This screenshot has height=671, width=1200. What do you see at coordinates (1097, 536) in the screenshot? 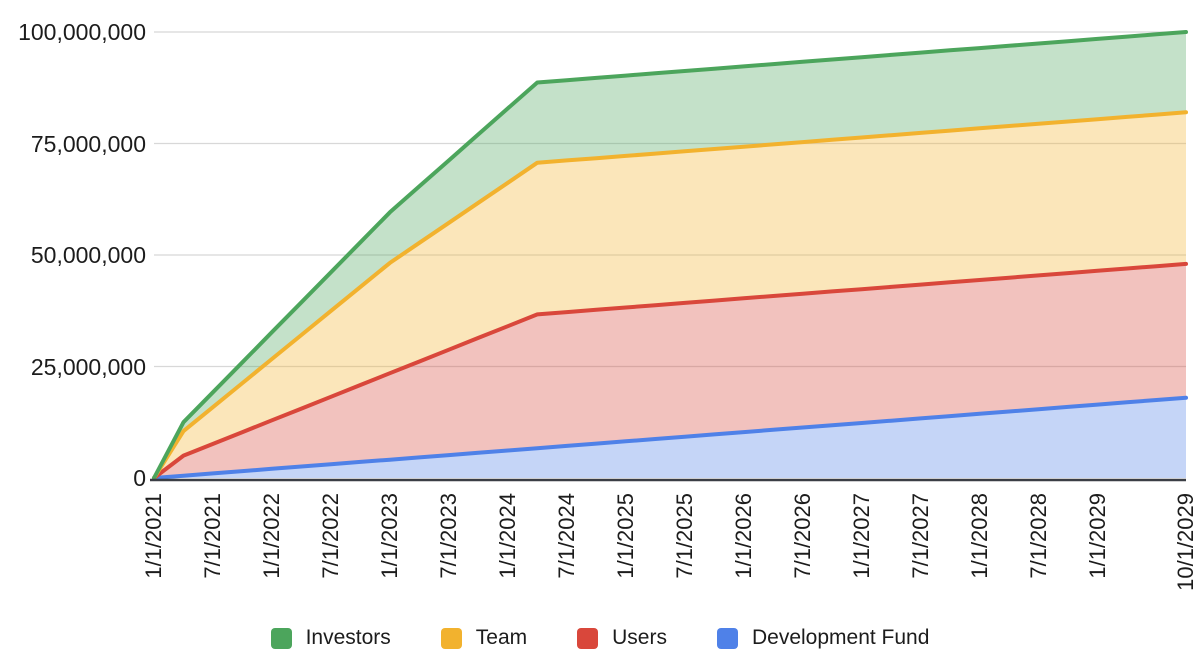
I see `x-tick-label: 1/1/2029` at bounding box center [1097, 536].